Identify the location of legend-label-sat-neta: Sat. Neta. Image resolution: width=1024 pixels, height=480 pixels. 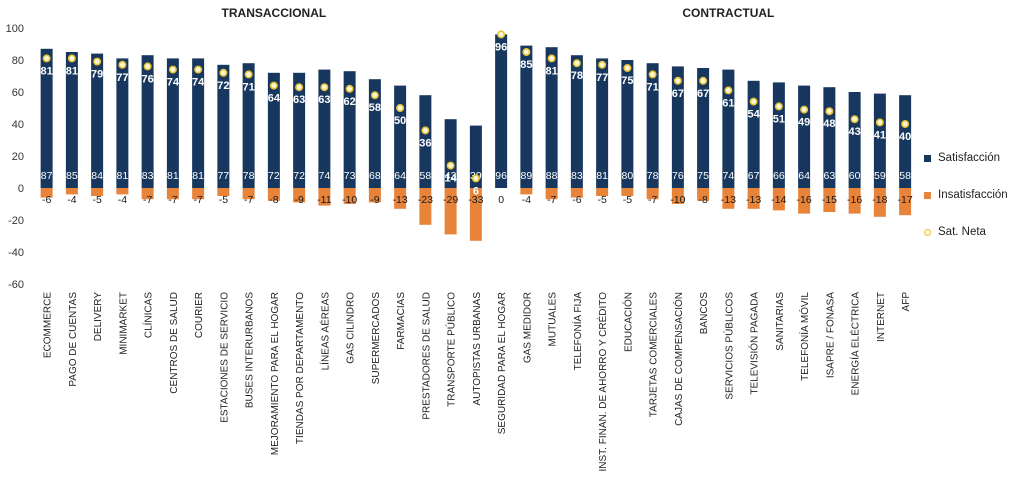
(962, 232).